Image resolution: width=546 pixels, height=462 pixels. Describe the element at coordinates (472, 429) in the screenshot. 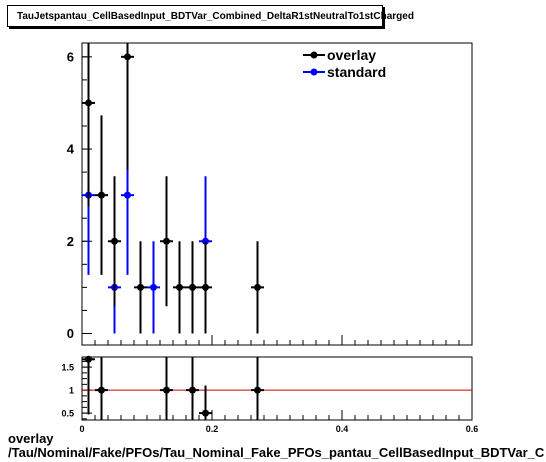

I see `ratio-x-tick-label: 0.6` at that location.